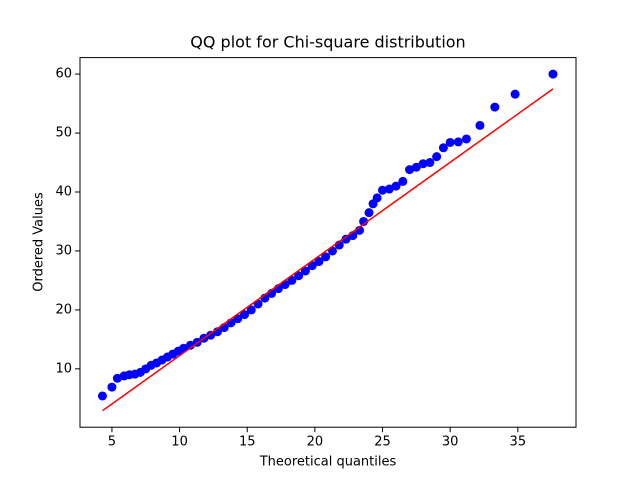 This screenshot has width=640, height=480. Describe the element at coordinates (315, 442) in the screenshot. I see `x-tick-label: 20` at that location.